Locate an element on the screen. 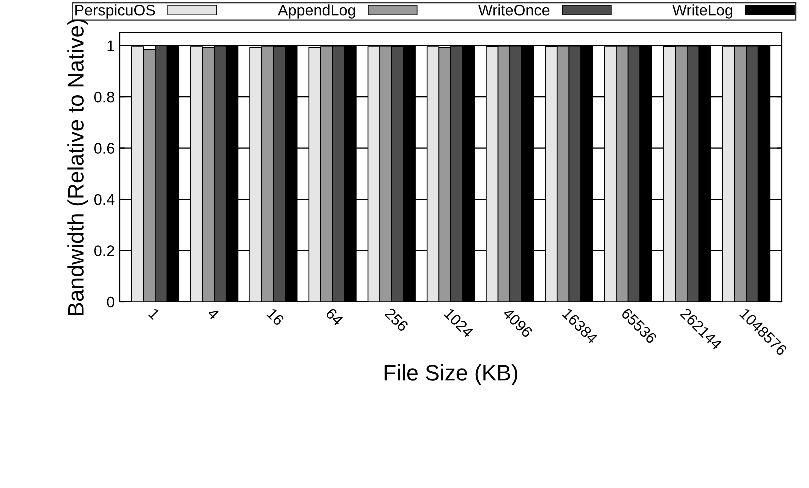 This screenshot has height=488, width=809. y-tick-label: 1 is located at coordinates (111, 46).